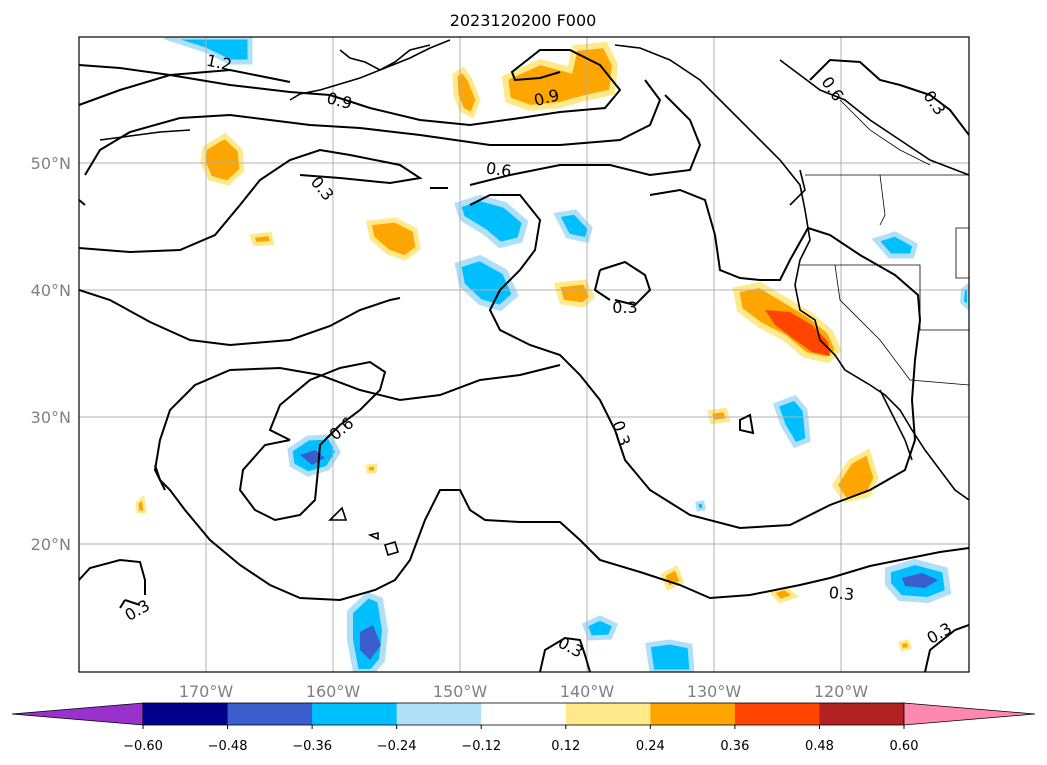 Image resolution: width=1047 pixels, height=765 pixels. What do you see at coordinates (312, 746) in the screenshot?
I see `colorbar-tick-label: −0.36` at bounding box center [312, 746].